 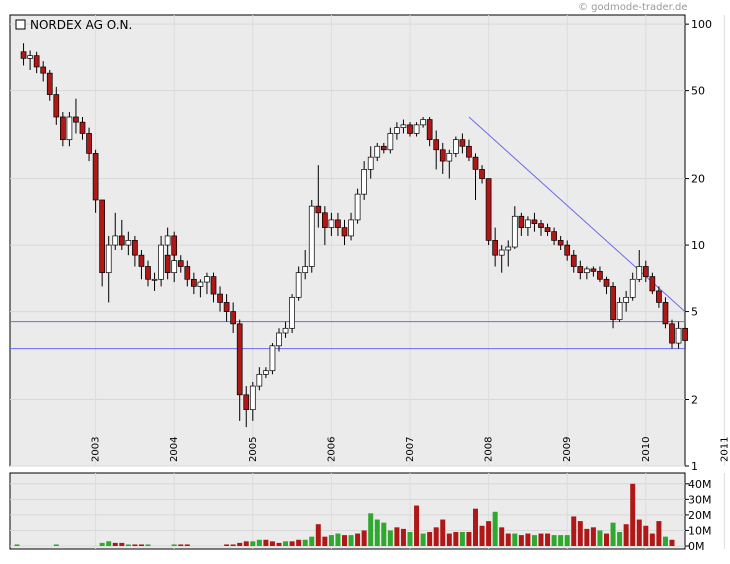 What do you see at coordinates (253, 449) in the screenshot?
I see `x-tick-label: 2005` at bounding box center [253, 449].